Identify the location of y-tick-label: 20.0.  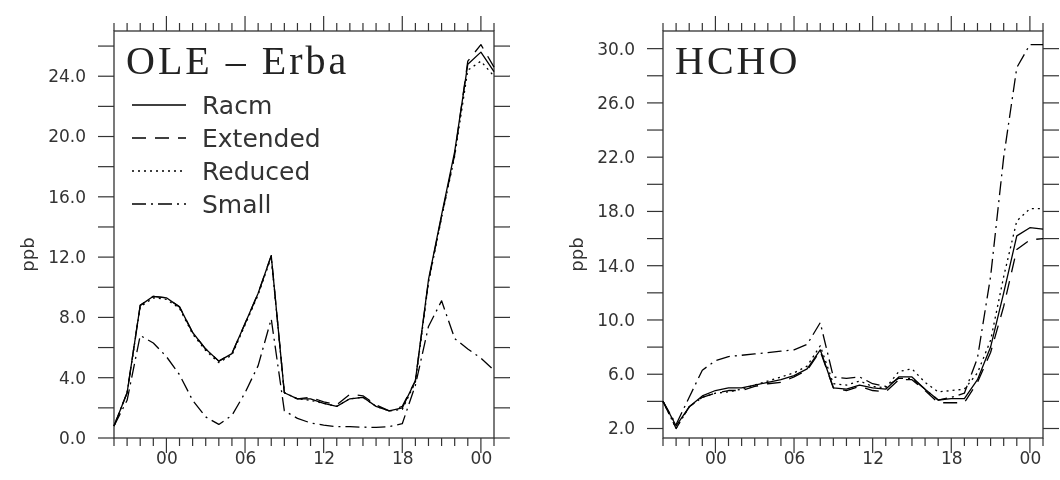
(67, 136).